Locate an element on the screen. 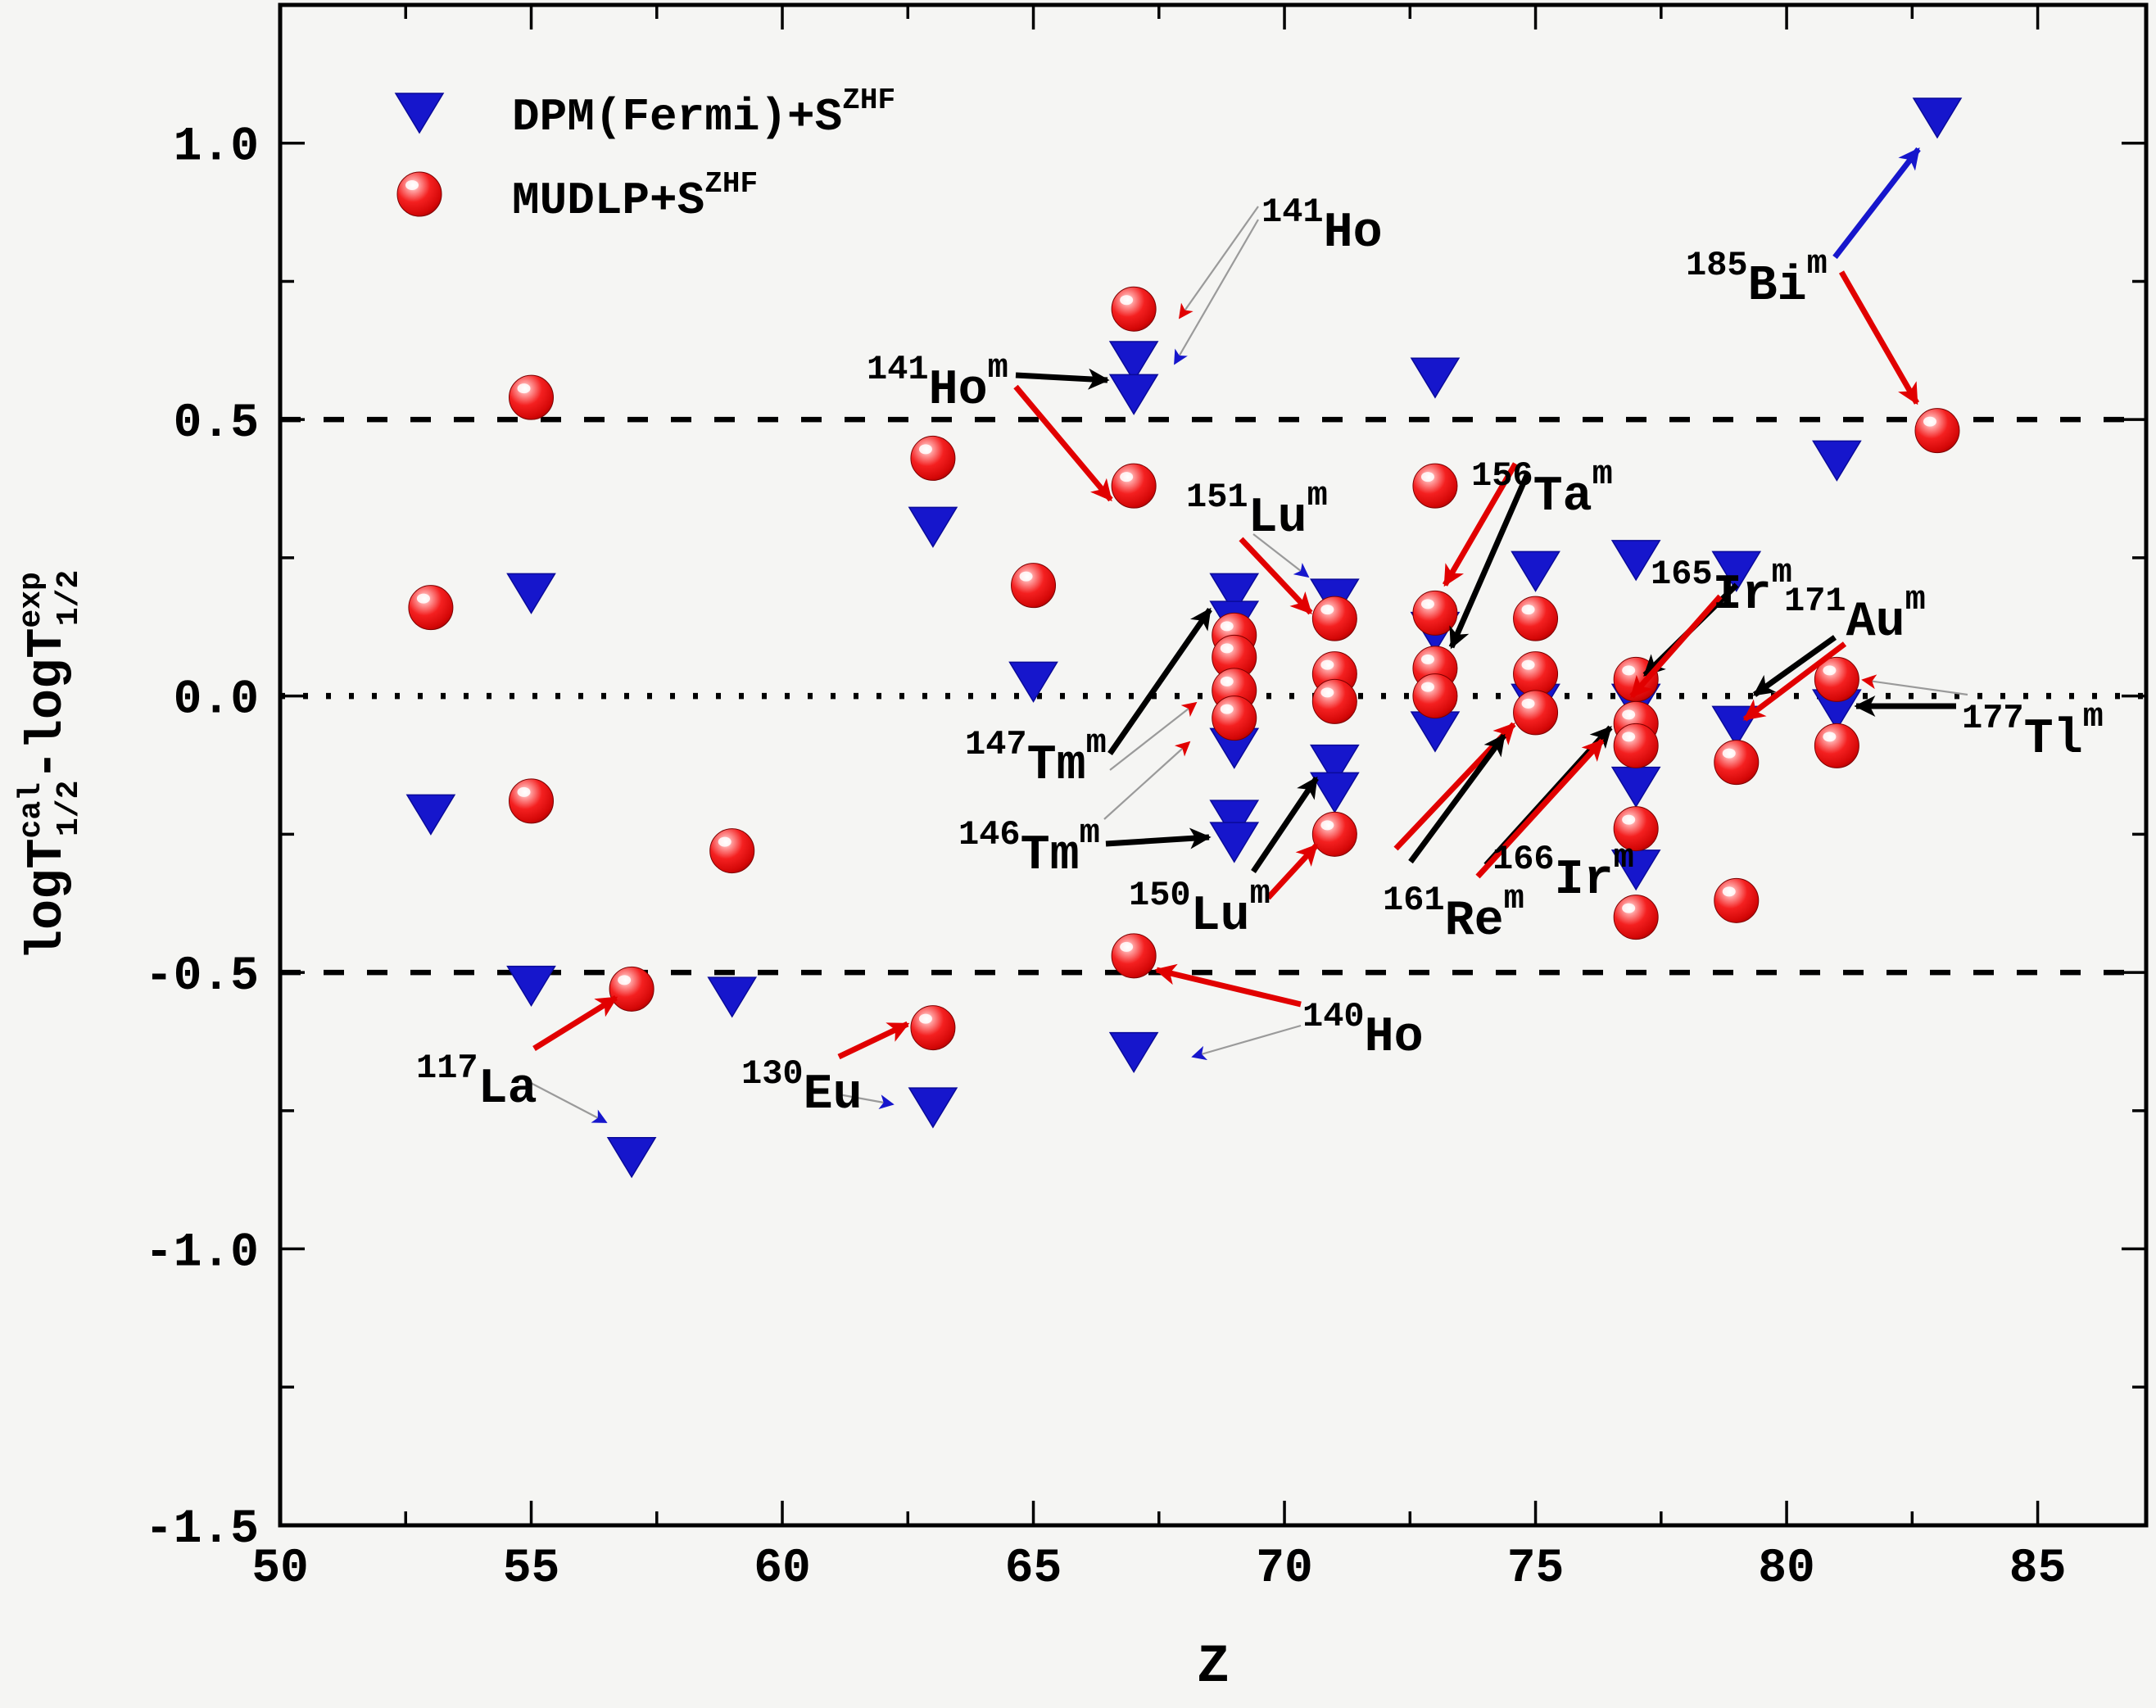  y-axis-label-part: Ir is located at coordinates (1584, 880).